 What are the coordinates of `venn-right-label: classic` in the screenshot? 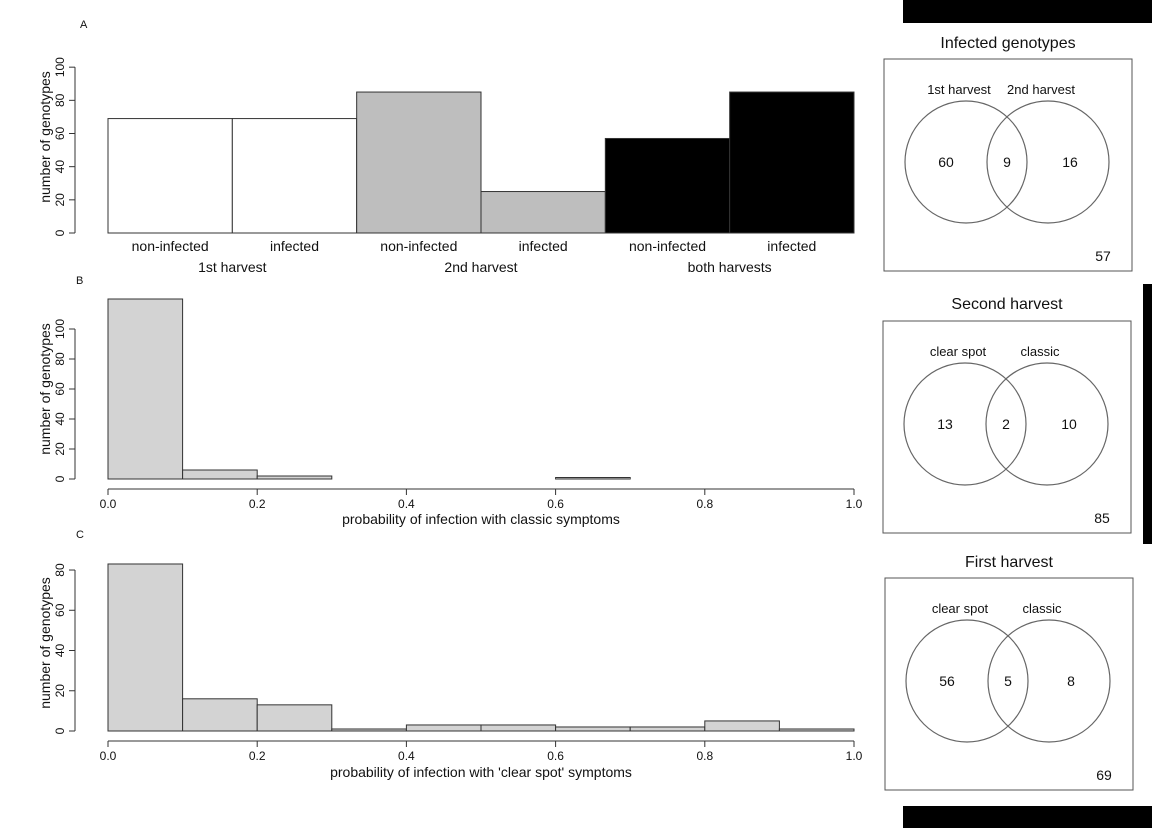 It's located at (1042, 608).